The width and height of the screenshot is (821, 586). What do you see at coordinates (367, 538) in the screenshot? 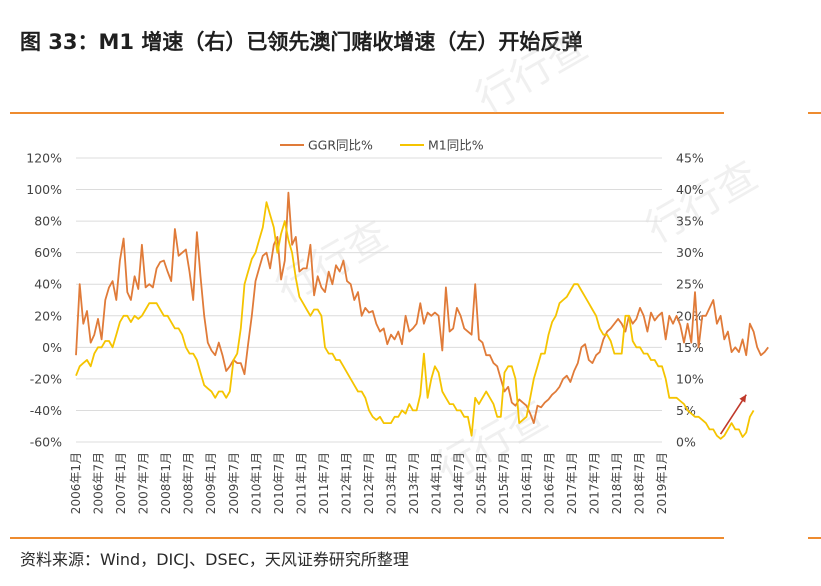
I see `bottom-divider` at bounding box center [367, 538].